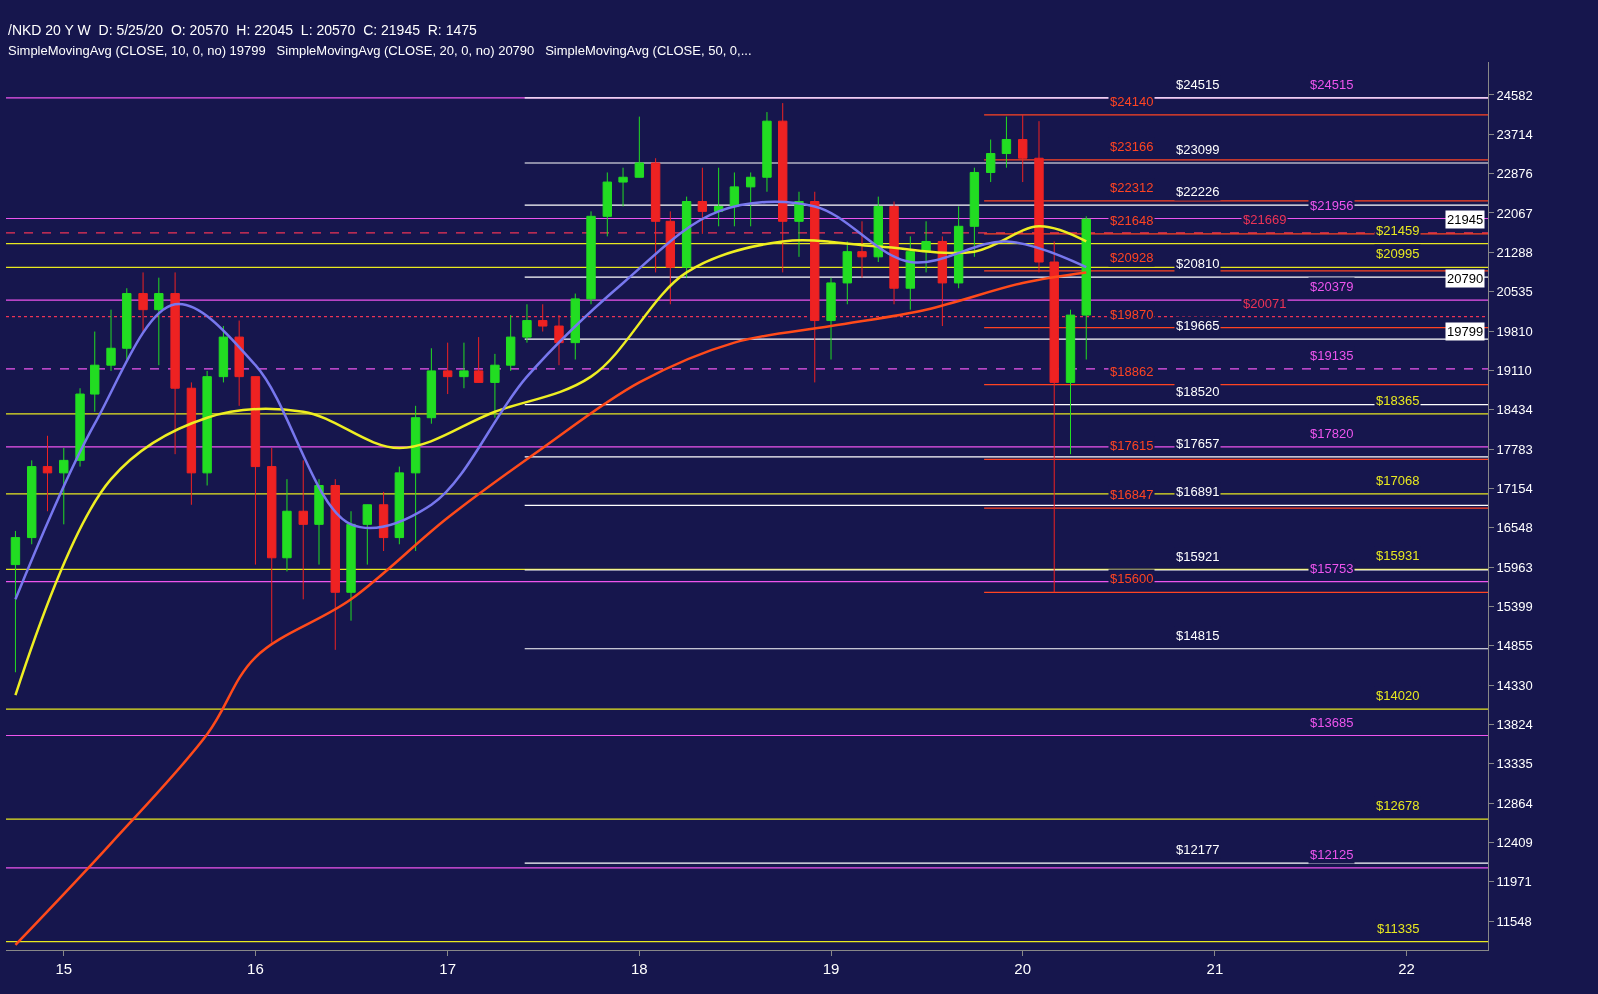 The width and height of the screenshot is (1598, 994). Describe the element at coordinates (1514, 567) in the screenshot. I see `y-tick-label: 15963` at that location.